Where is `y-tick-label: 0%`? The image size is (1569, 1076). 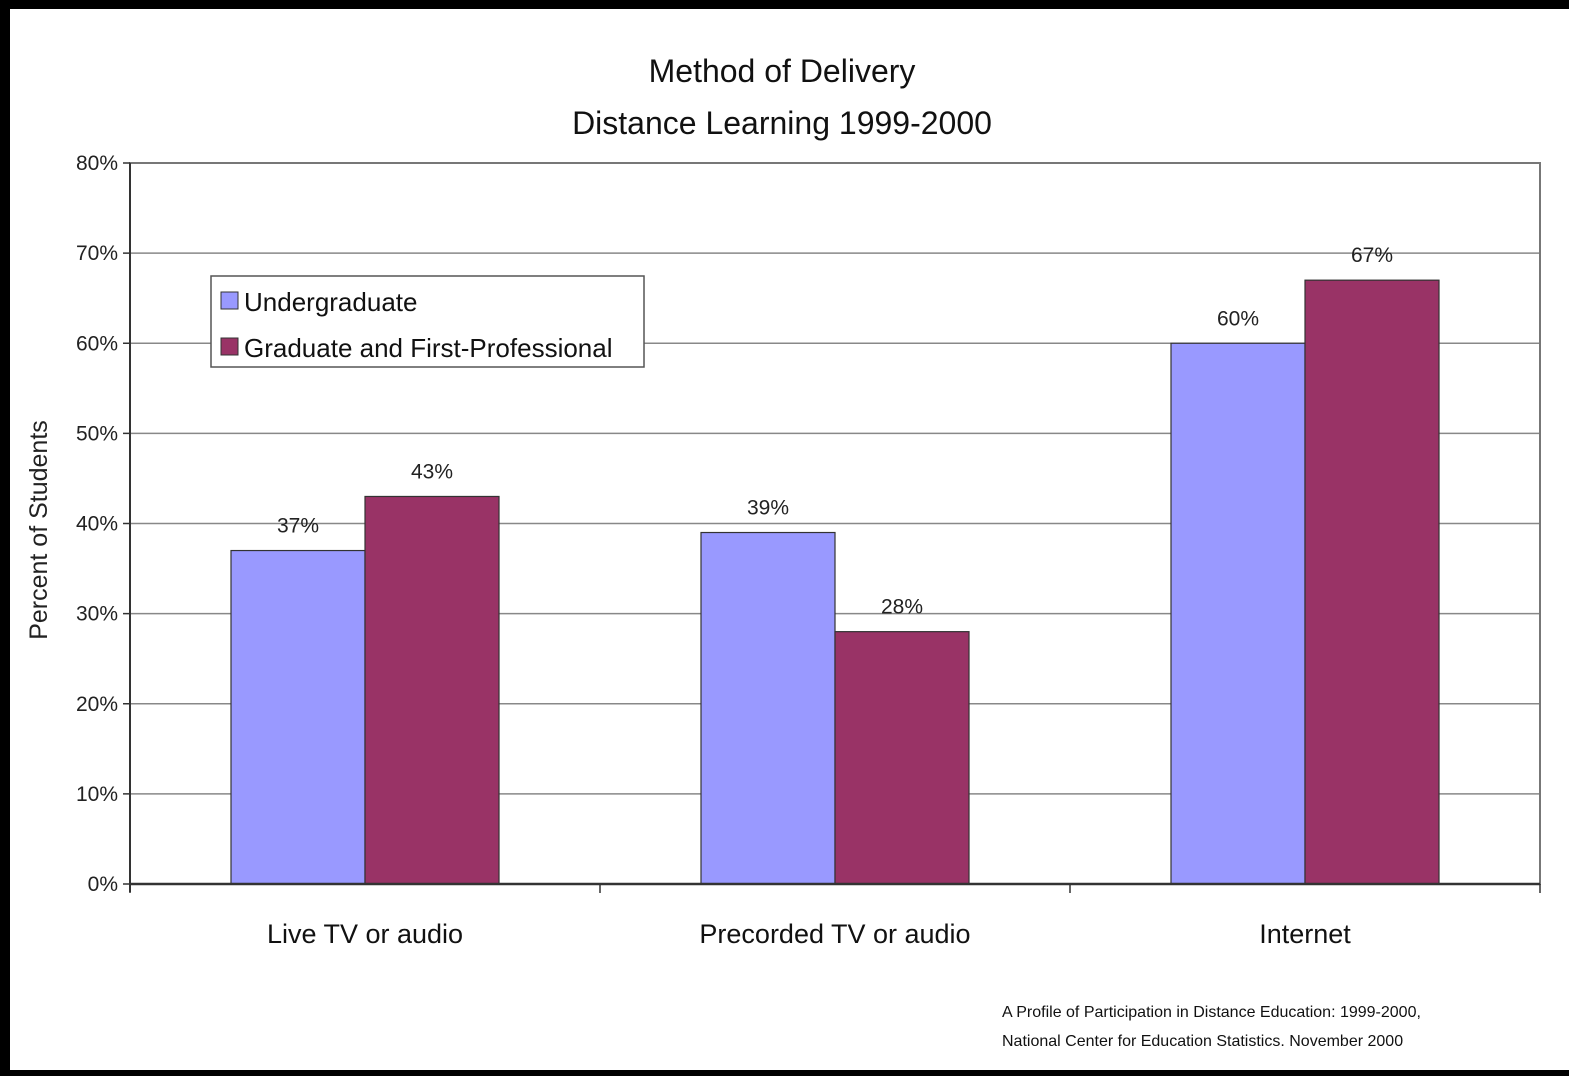
y-tick-label: 0% is located at coordinates (103, 884).